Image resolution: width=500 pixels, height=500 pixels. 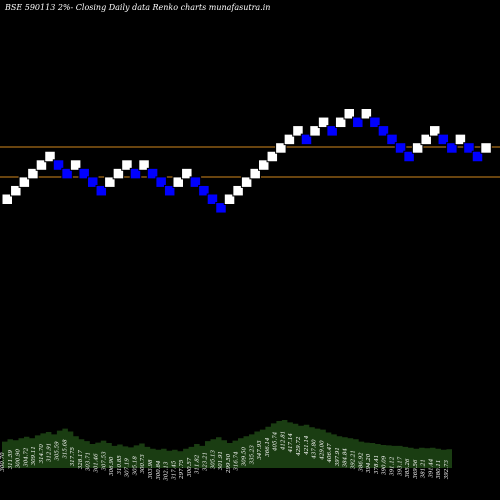 I want to click on price-label: 305.18, so click(x=135, y=466).